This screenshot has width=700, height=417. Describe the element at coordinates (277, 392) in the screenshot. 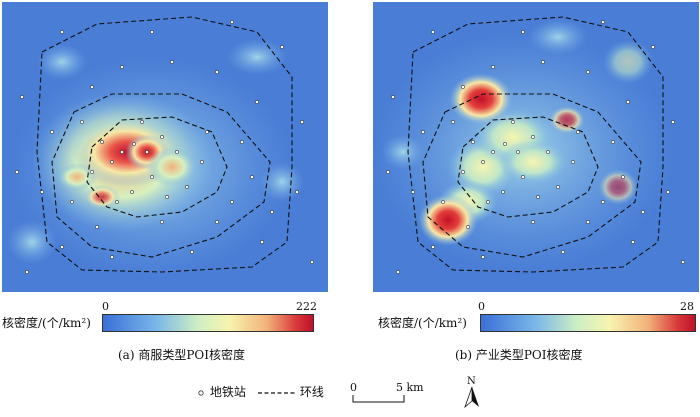

I see `ring-road-line-icon` at that location.